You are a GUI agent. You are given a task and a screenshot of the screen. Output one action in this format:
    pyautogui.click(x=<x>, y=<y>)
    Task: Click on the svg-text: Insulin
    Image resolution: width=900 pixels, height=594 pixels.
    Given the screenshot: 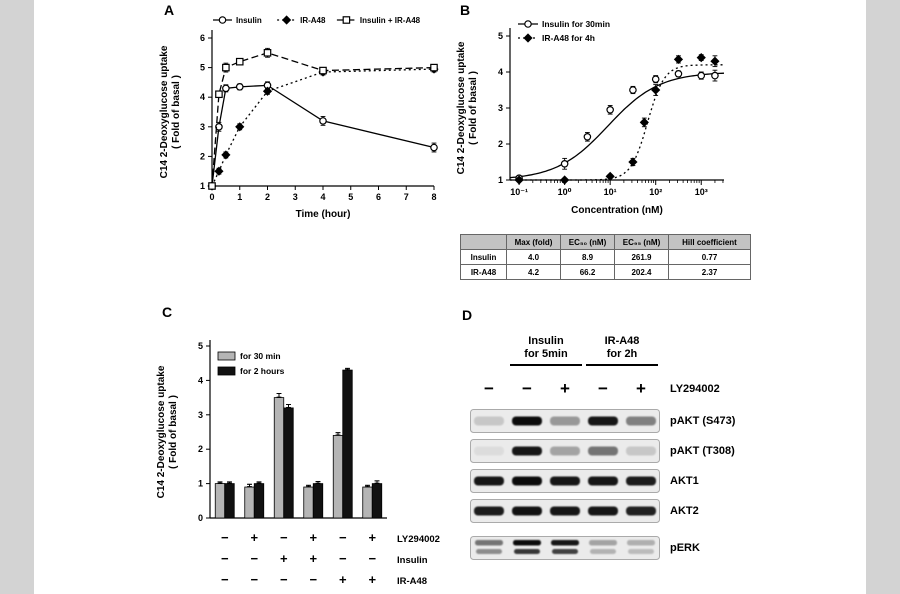 What is the action you would take?
    pyautogui.click(x=249, y=20)
    